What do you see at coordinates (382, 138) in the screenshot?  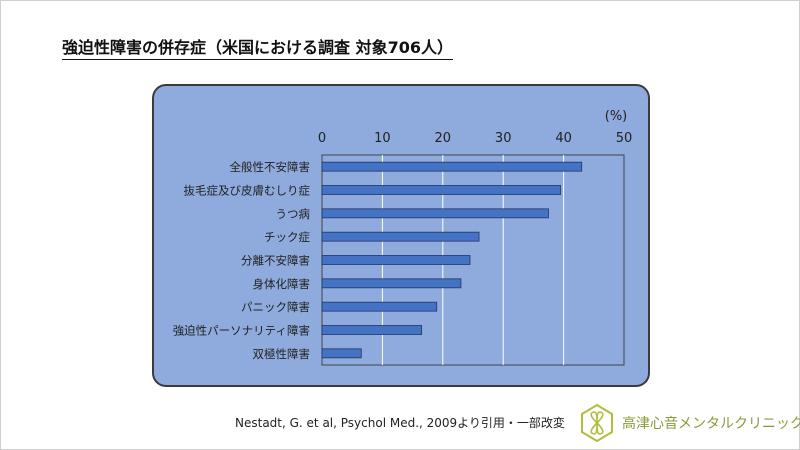 I see `x-tick-label: 10` at bounding box center [382, 138].